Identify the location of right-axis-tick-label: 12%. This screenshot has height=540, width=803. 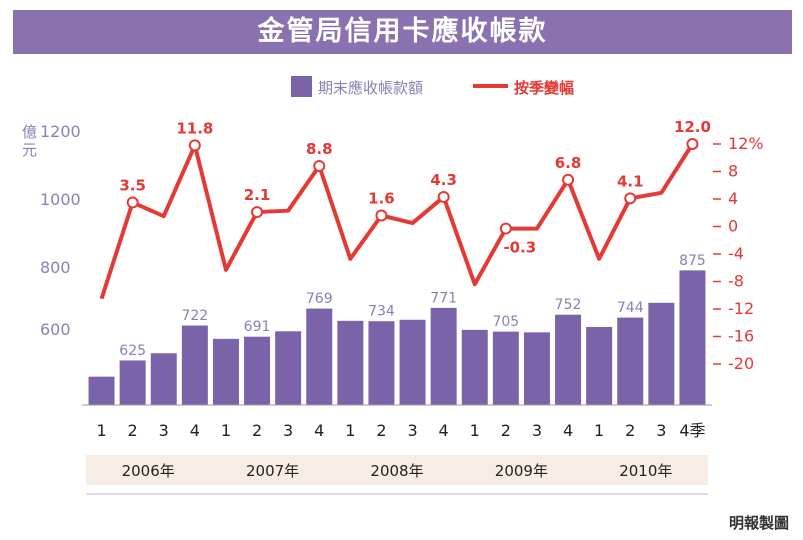
(746, 143).